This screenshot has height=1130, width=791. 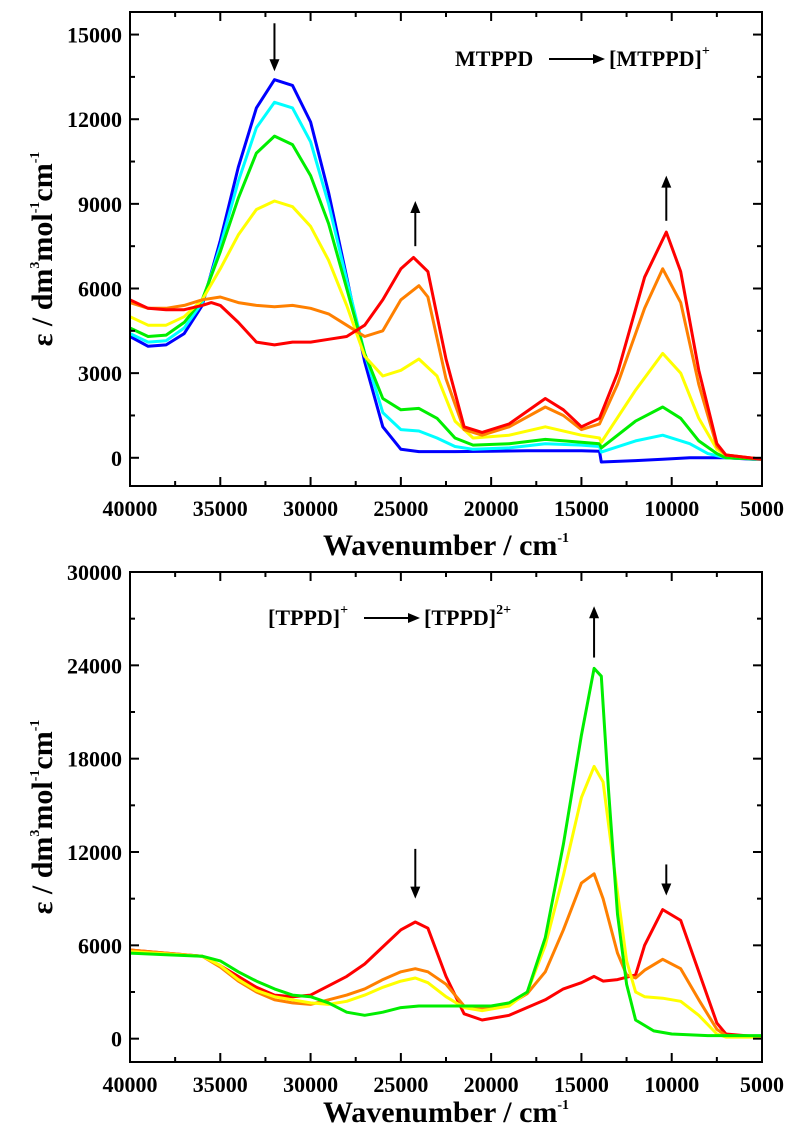 What do you see at coordinates (94, 759) in the screenshot?
I see `y-tick-label: 18000` at bounding box center [94, 759].